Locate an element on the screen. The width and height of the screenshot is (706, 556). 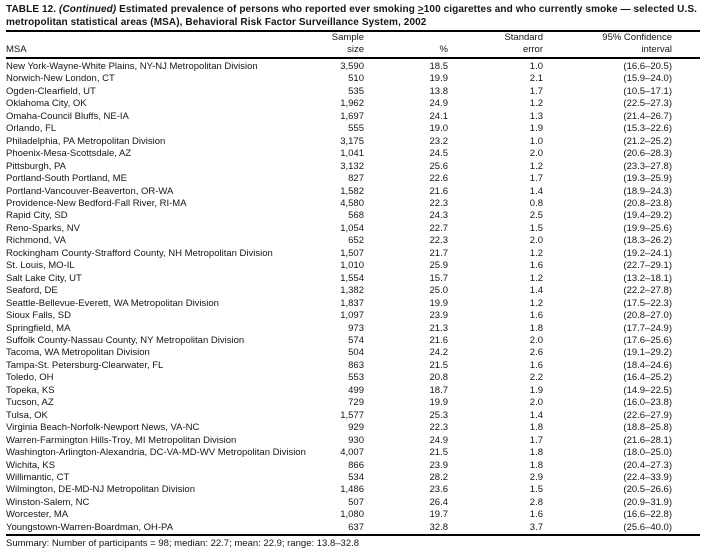
cell-sample: 1,962 is located at coordinates (352, 104).